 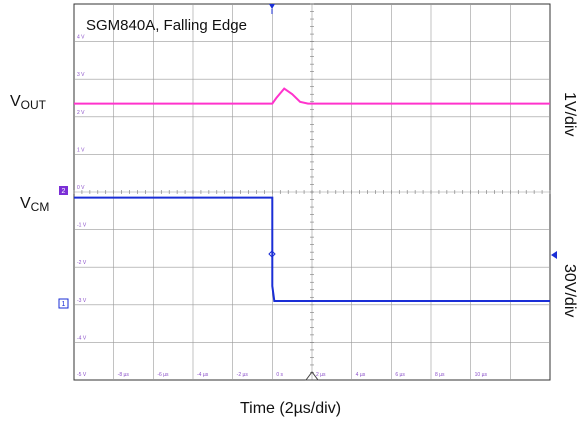 What do you see at coordinates (82, 338) in the screenshot?
I see `y-tick-label: -4 V` at bounding box center [82, 338].